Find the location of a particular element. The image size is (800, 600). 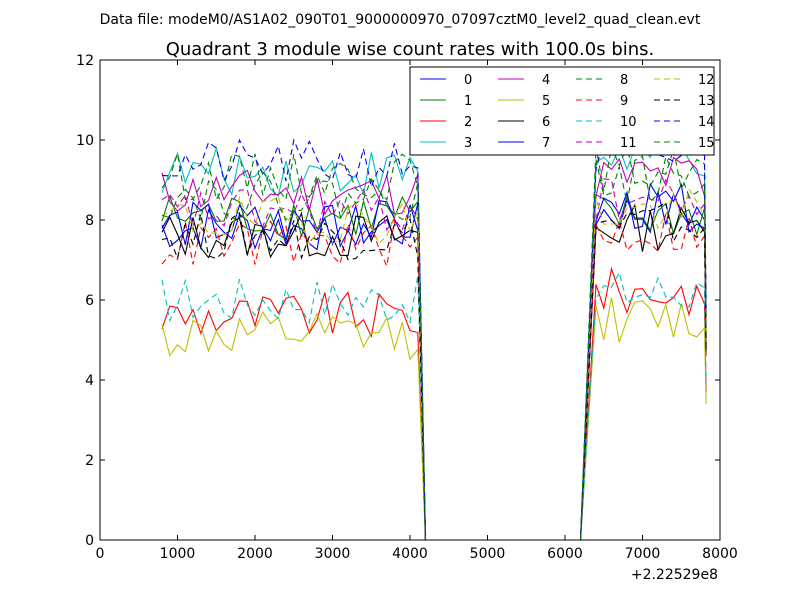

x-tick-label: 0 is located at coordinates (100, 554).